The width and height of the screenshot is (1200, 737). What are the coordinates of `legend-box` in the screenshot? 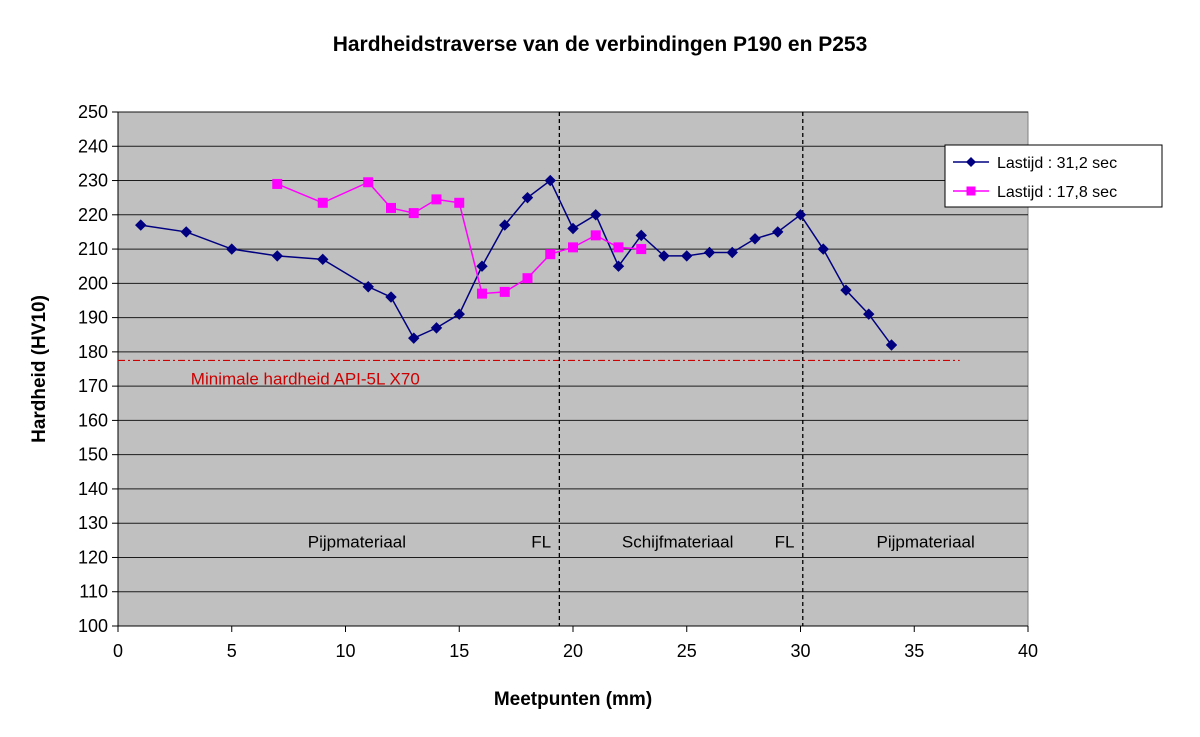 It's located at (1053, 176).